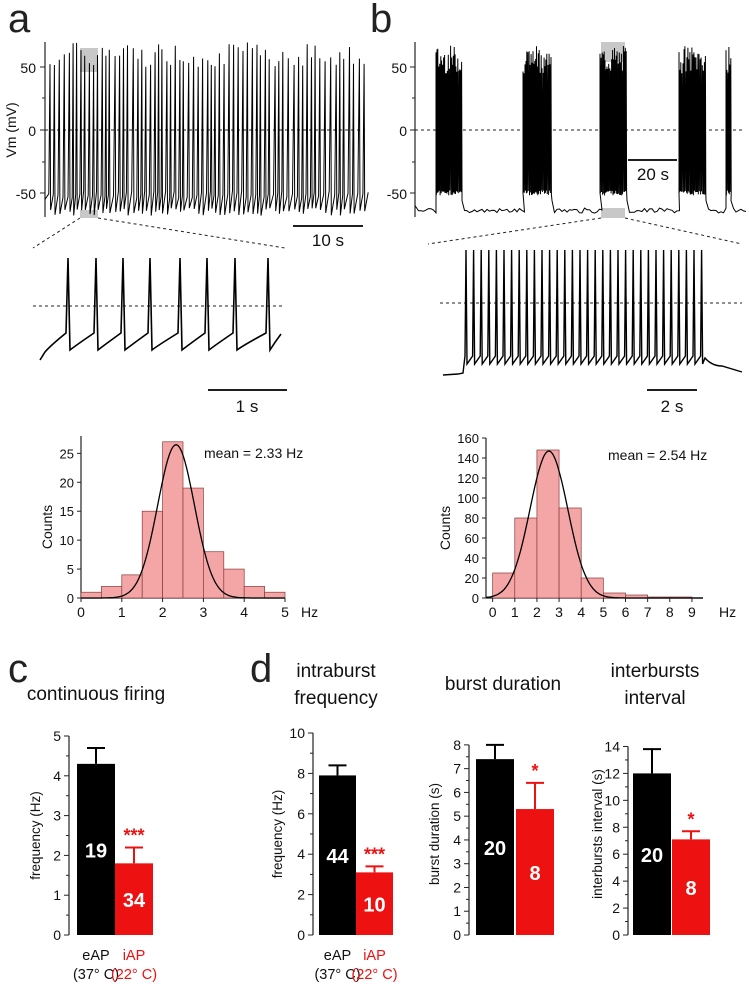 Image resolution: width=749 pixels, height=995 pixels. I want to click on bar_d3-n-label: 20, so click(652, 856).